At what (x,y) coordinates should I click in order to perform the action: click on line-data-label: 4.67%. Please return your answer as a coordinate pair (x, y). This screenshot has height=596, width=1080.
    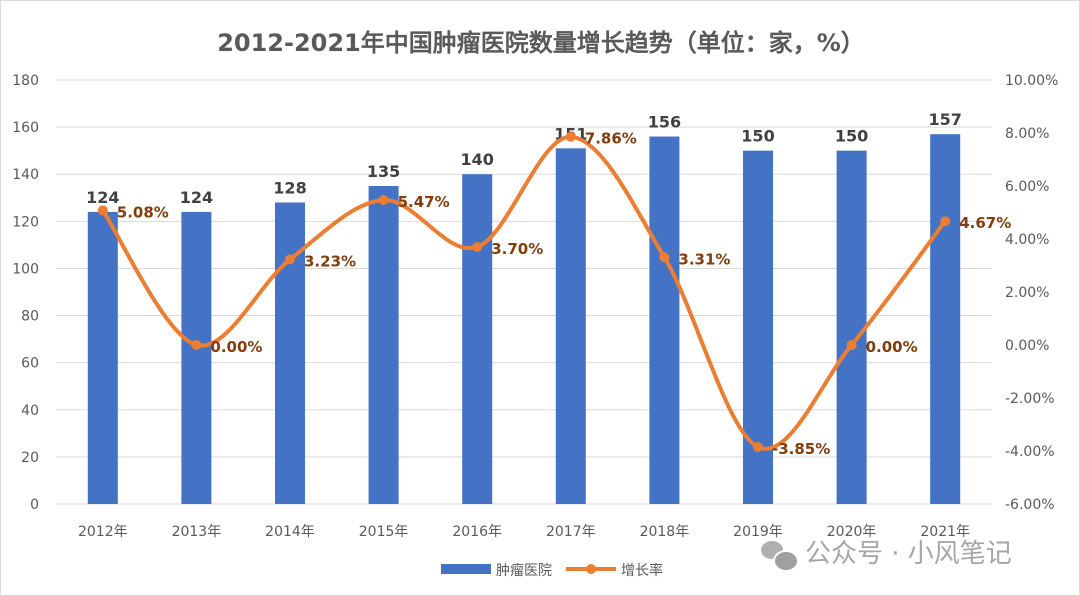
    Looking at the image, I should click on (985, 223).